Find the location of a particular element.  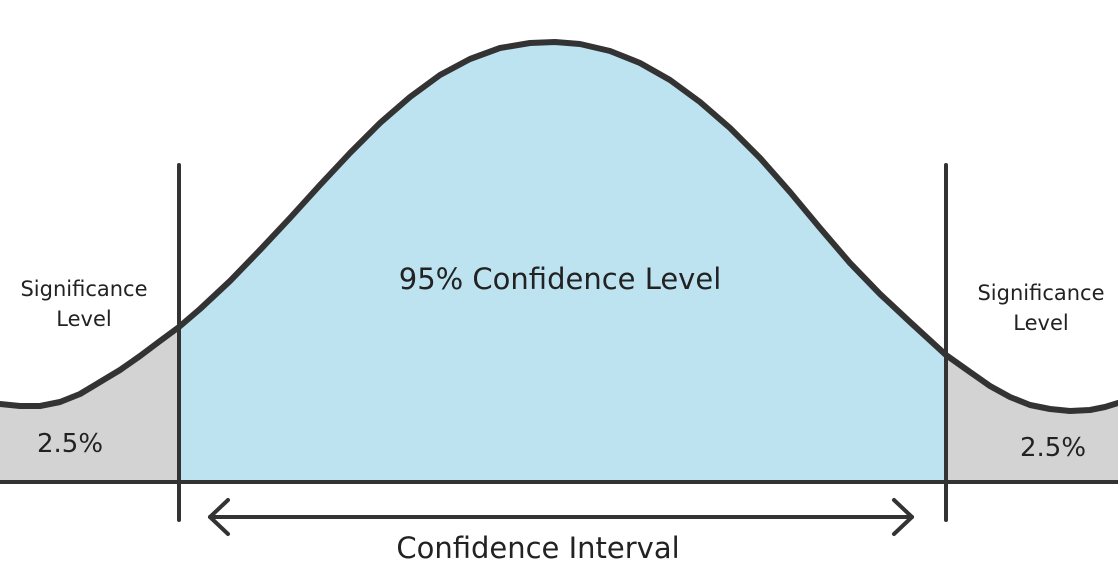

confidence-interval-label: Confidence Interval is located at coordinates (537, 548).